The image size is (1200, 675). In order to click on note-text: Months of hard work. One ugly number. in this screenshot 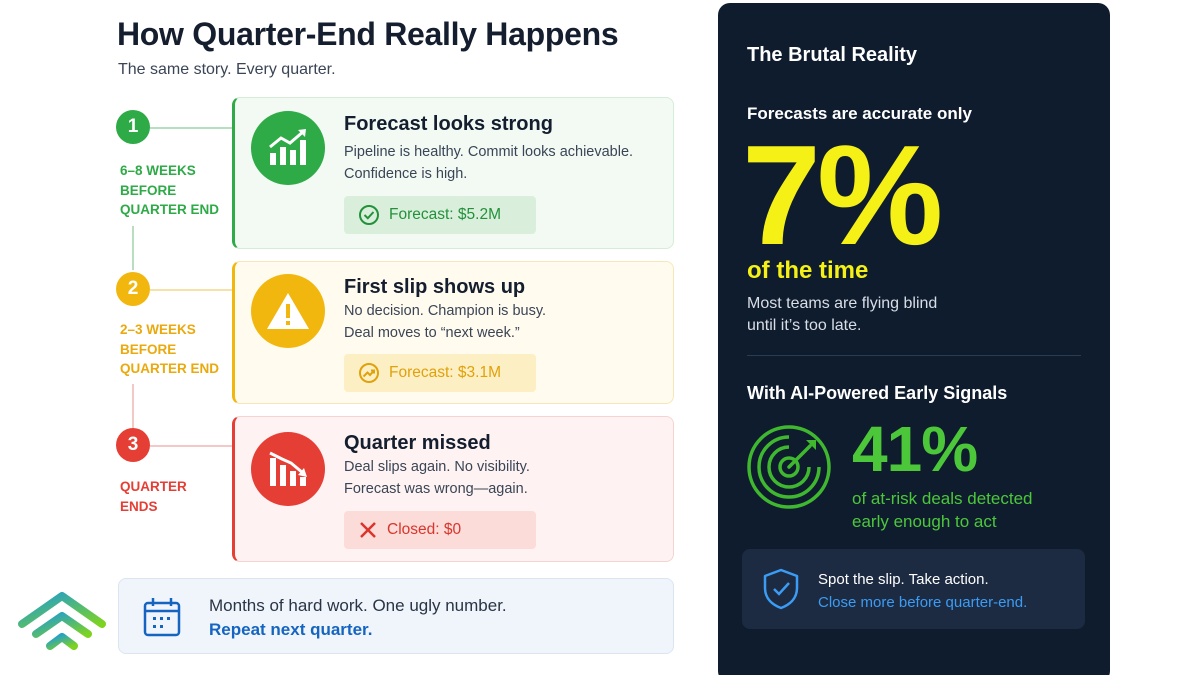, I will do `click(358, 605)`.